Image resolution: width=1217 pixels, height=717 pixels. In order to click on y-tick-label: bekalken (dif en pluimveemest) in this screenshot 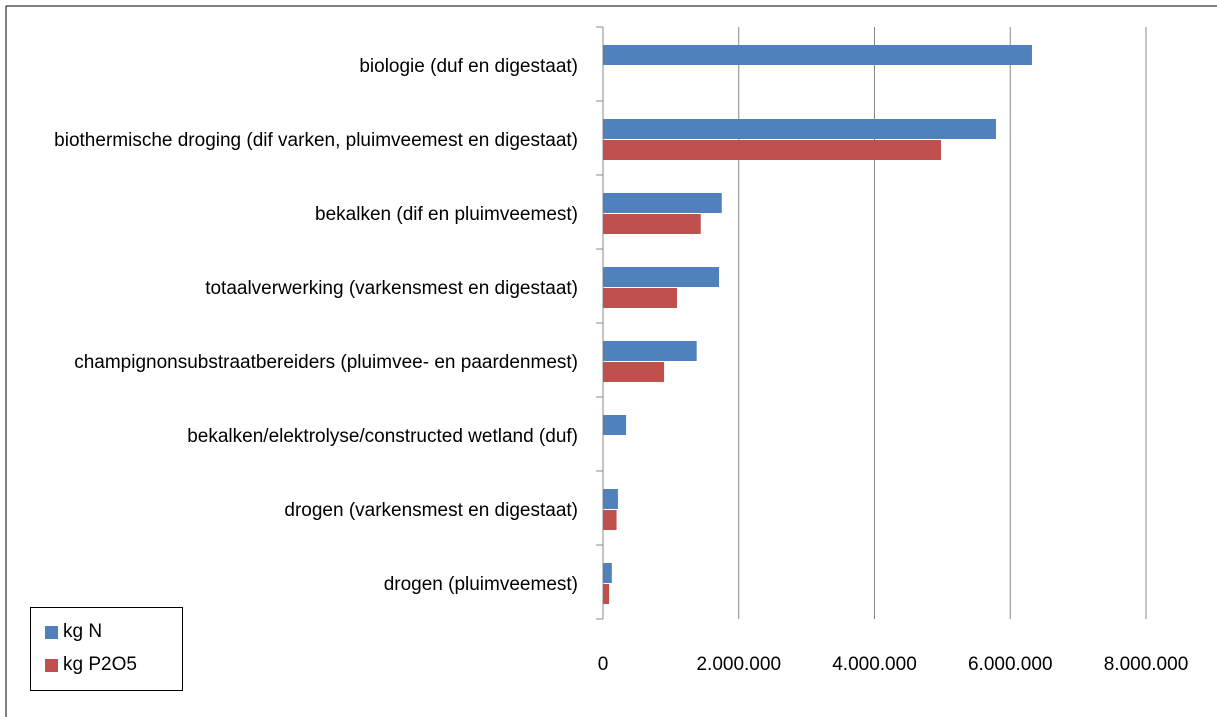, I will do `click(446, 214)`.